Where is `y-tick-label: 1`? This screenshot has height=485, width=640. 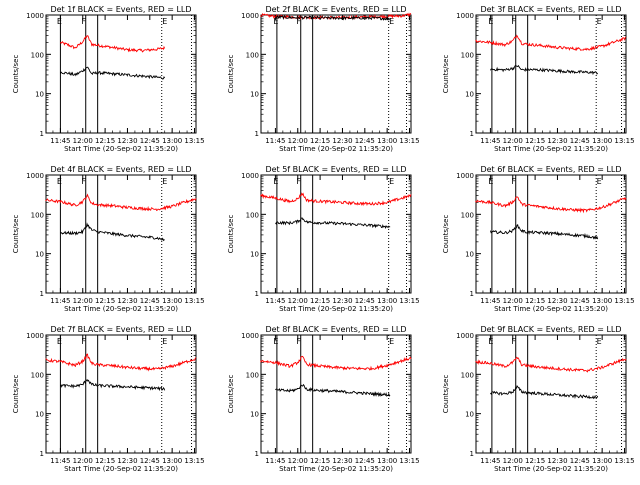
y-tick-label: 1 is located at coordinates (42, 294).